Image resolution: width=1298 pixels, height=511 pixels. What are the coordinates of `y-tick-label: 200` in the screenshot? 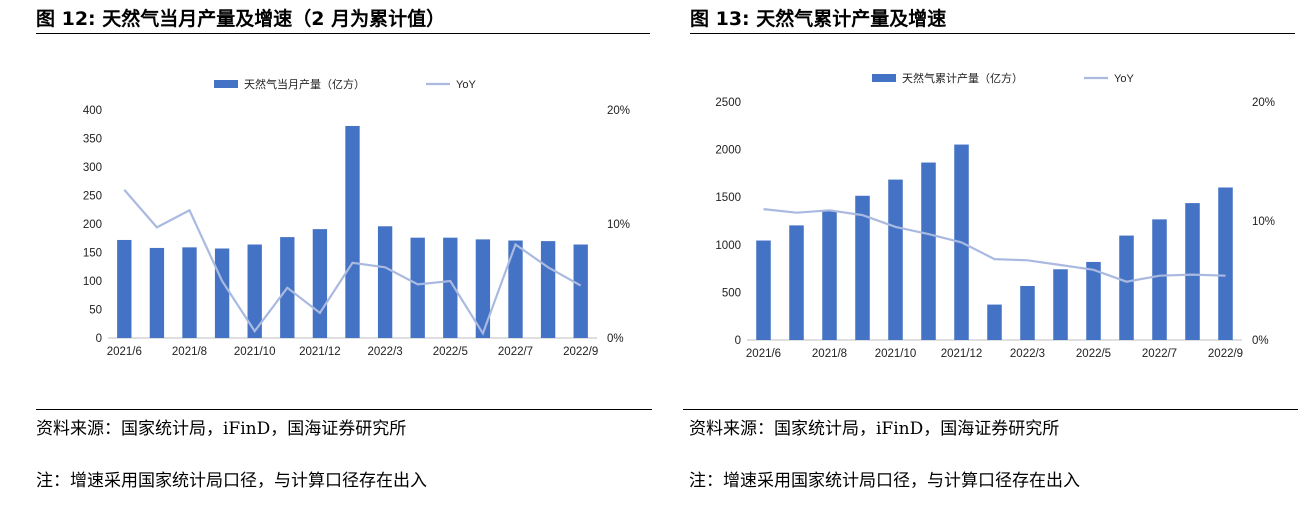 It's located at (92, 225).